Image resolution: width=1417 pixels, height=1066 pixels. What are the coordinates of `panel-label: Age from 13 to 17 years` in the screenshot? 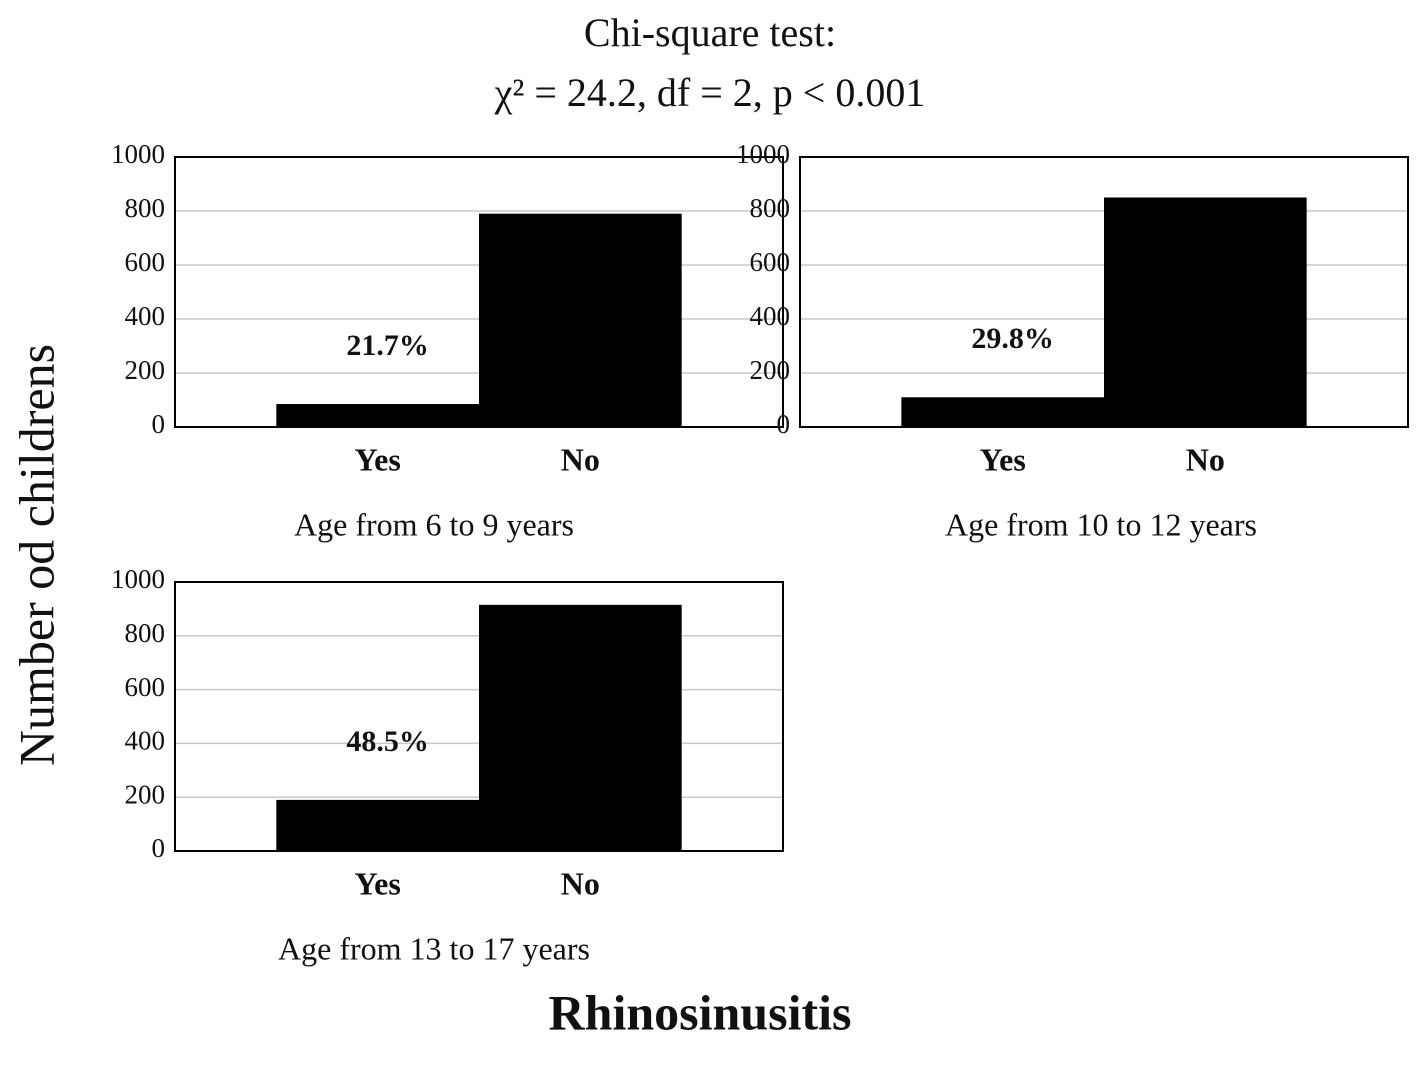 It's located at (434, 948).